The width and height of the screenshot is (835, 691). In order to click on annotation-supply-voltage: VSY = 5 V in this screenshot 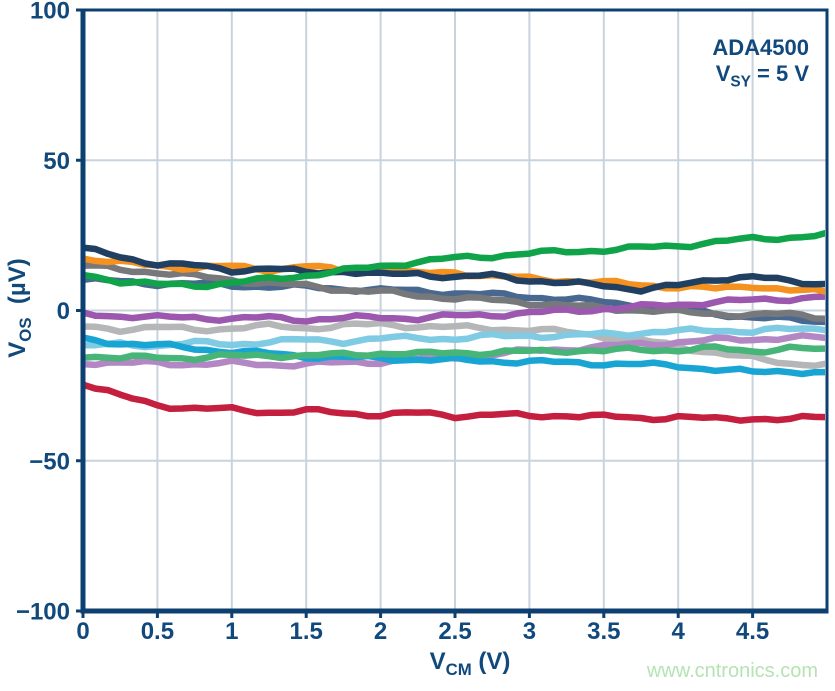, I will do `click(762, 76)`.